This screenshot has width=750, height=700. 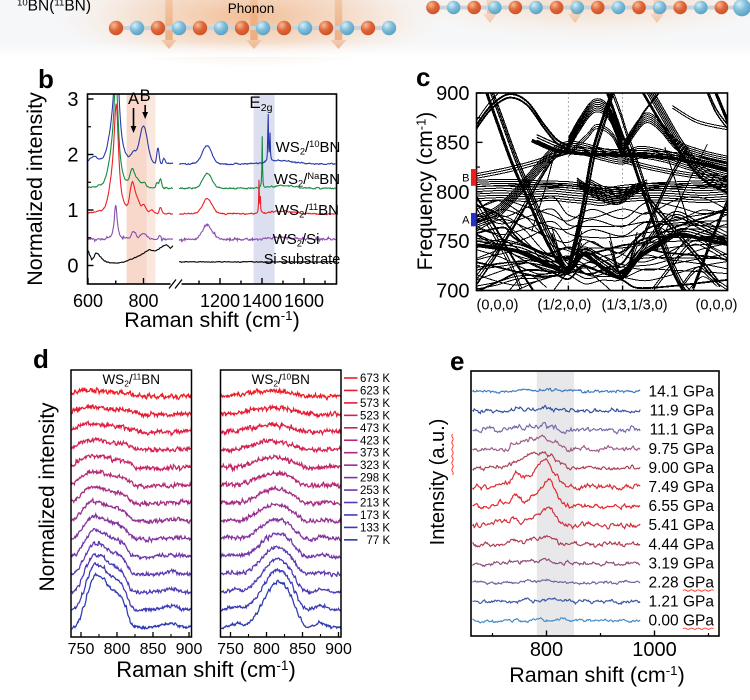 What do you see at coordinates (375, 404) in the screenshot?
I see `legend-label: 573 K` at bounding box center [375, 404].